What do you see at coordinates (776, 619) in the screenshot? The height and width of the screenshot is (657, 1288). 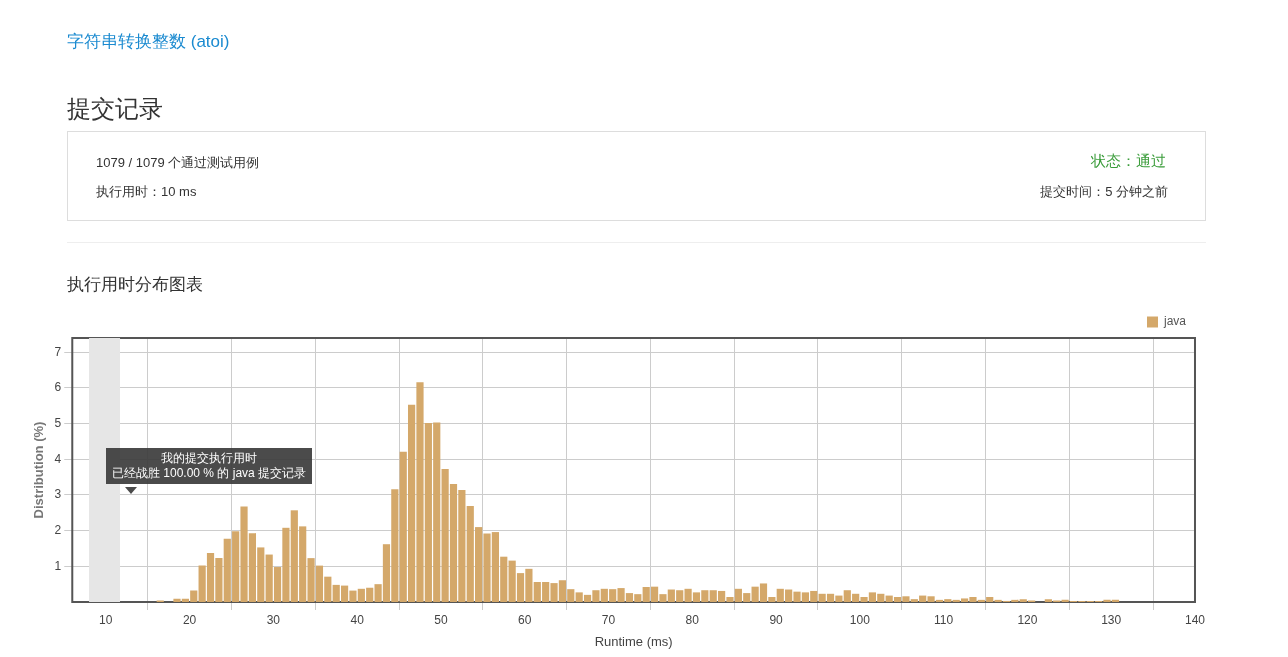 I see `x-tick-label: 90` at bounding box center [776, 619].